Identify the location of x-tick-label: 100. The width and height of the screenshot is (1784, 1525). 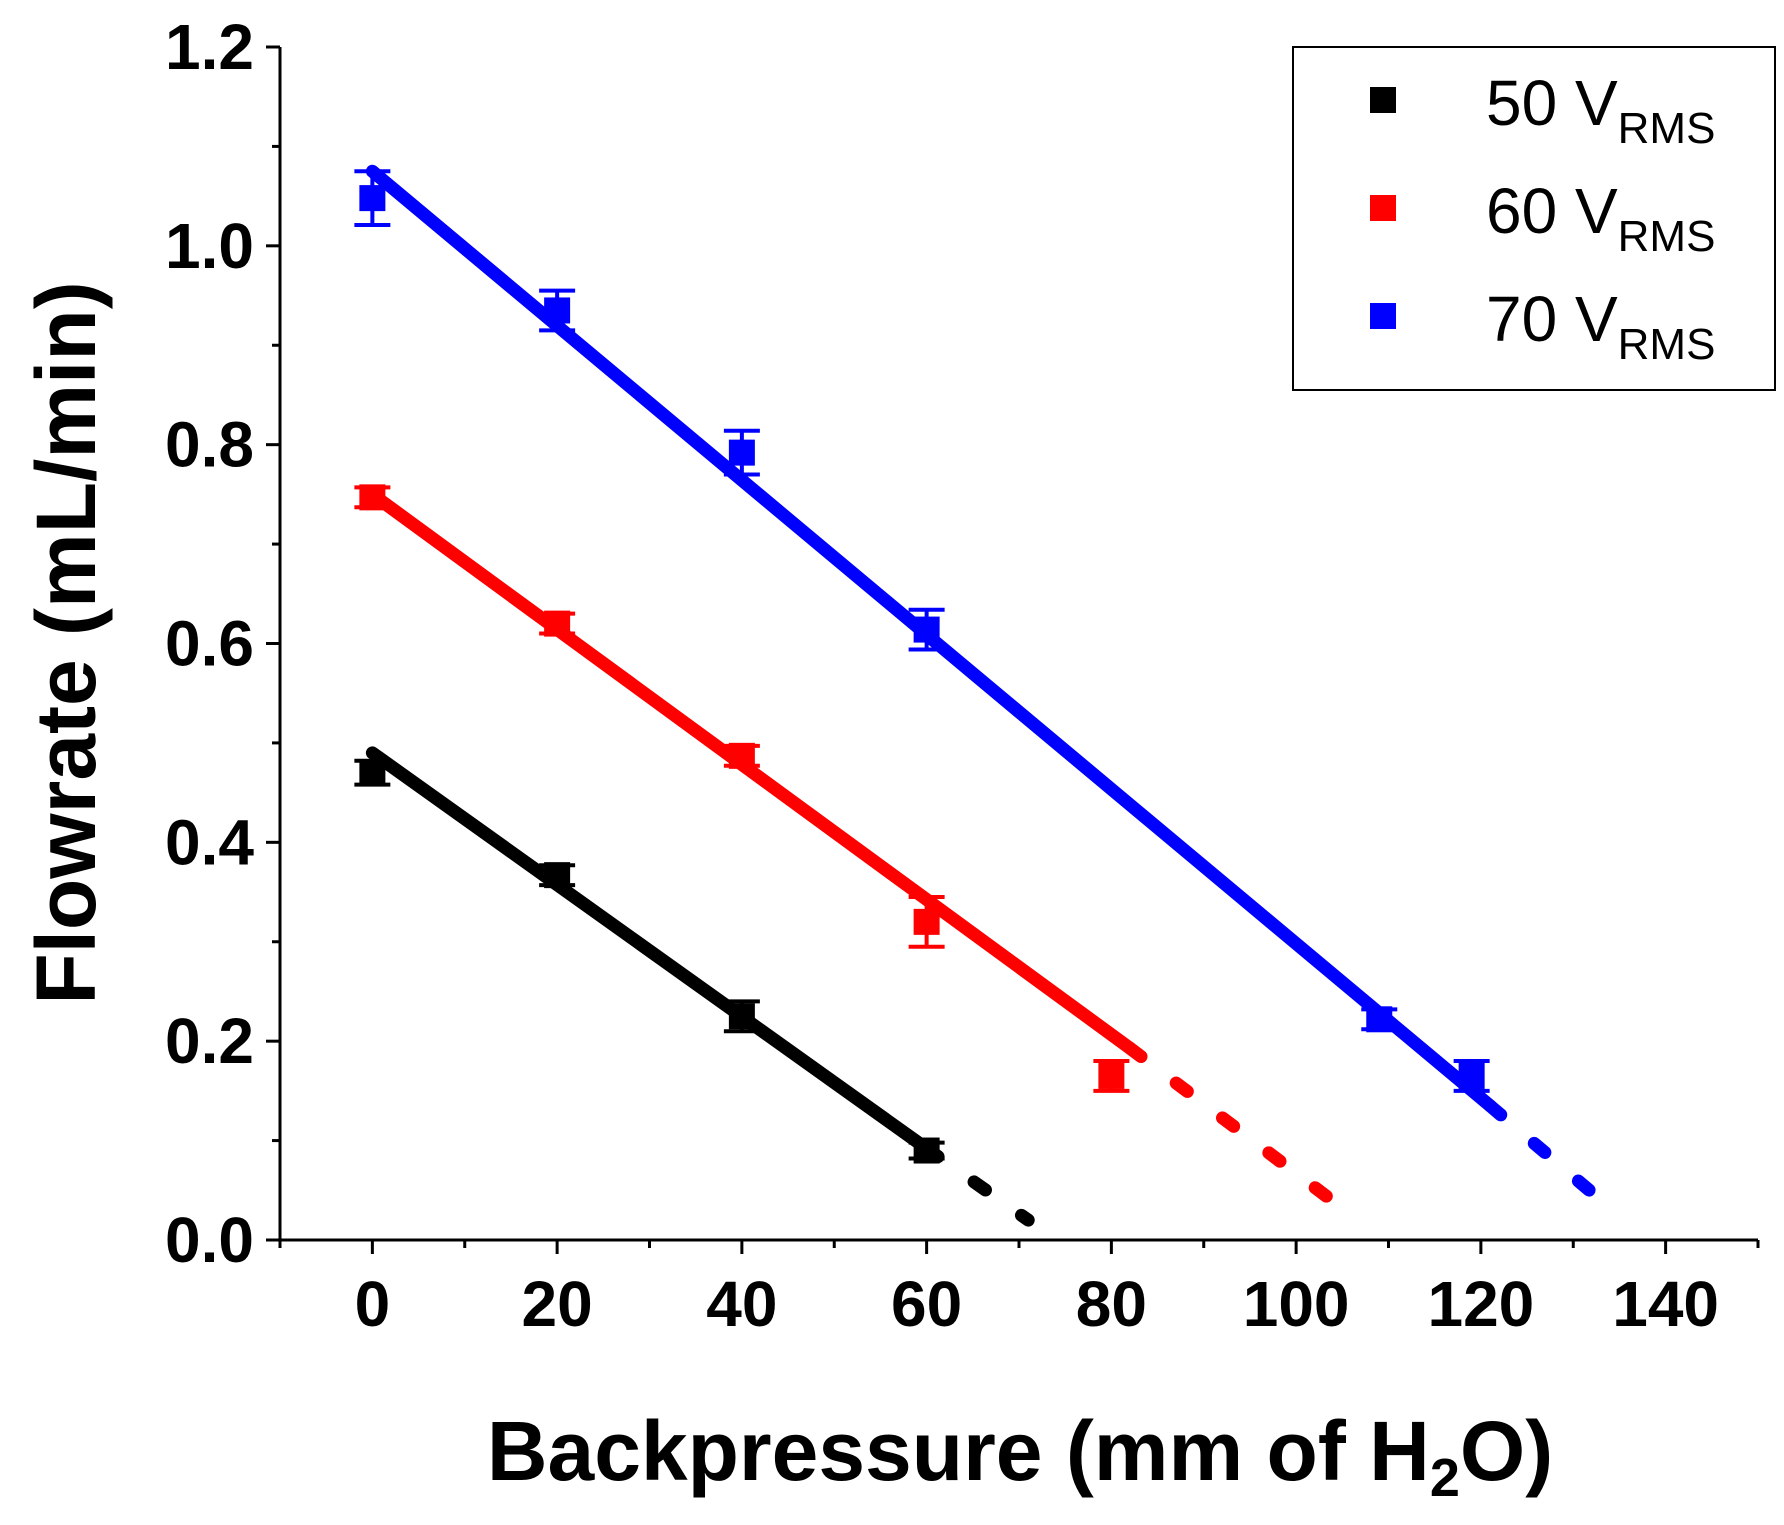
(1296, 1304).